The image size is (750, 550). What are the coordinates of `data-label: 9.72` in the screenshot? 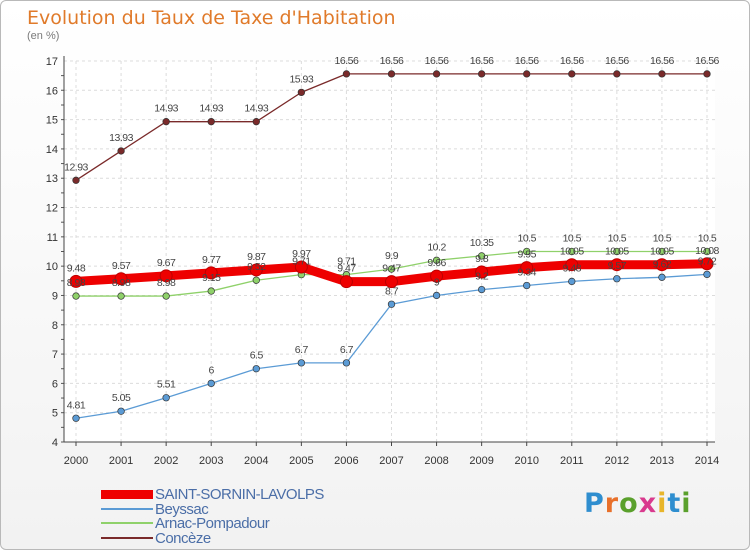 It's located at (707, 261).